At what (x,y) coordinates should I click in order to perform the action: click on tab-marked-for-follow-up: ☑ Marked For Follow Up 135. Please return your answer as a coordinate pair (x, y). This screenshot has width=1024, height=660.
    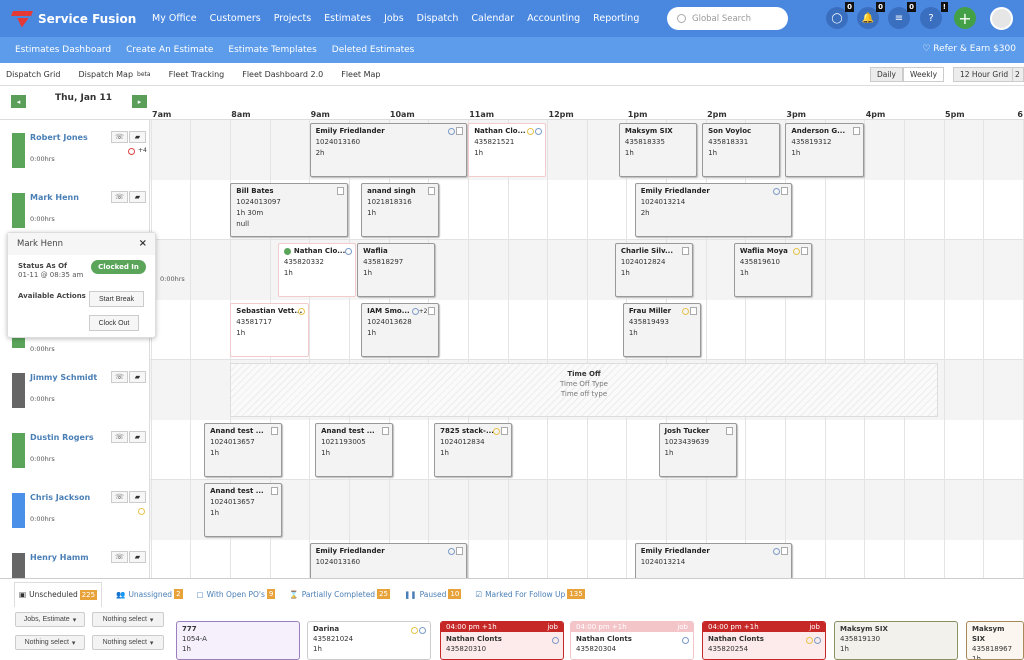
    Looking at the image, I should click on (530, 594).